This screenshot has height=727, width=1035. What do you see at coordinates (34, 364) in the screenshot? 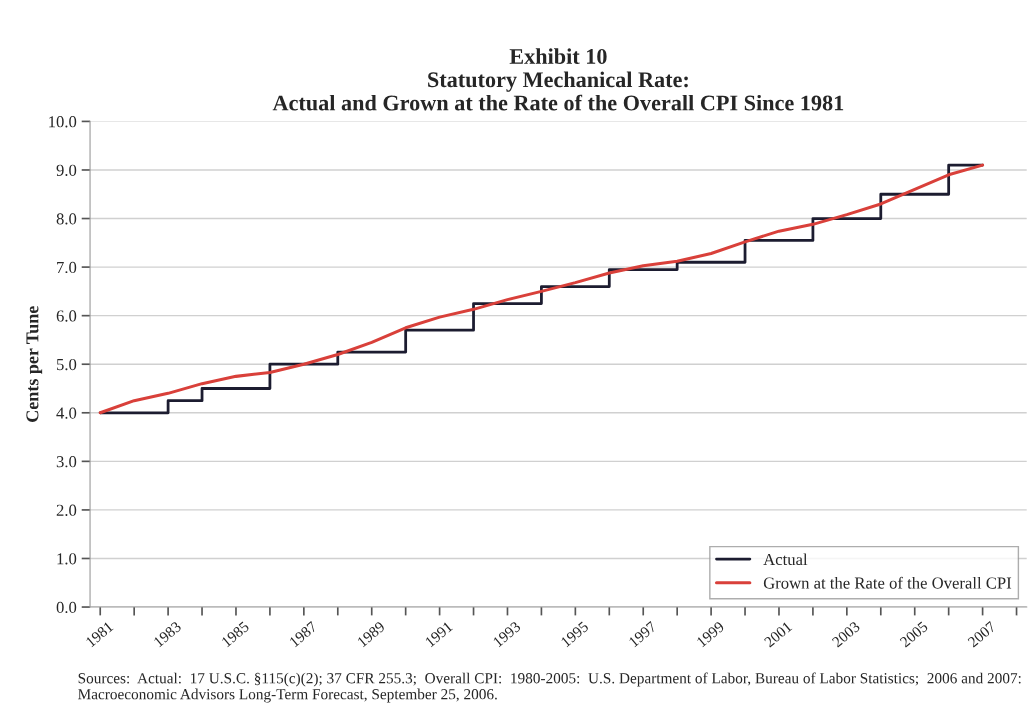
I see `y-axis-title: Cents per Tune` at bounding box center [34, 364].